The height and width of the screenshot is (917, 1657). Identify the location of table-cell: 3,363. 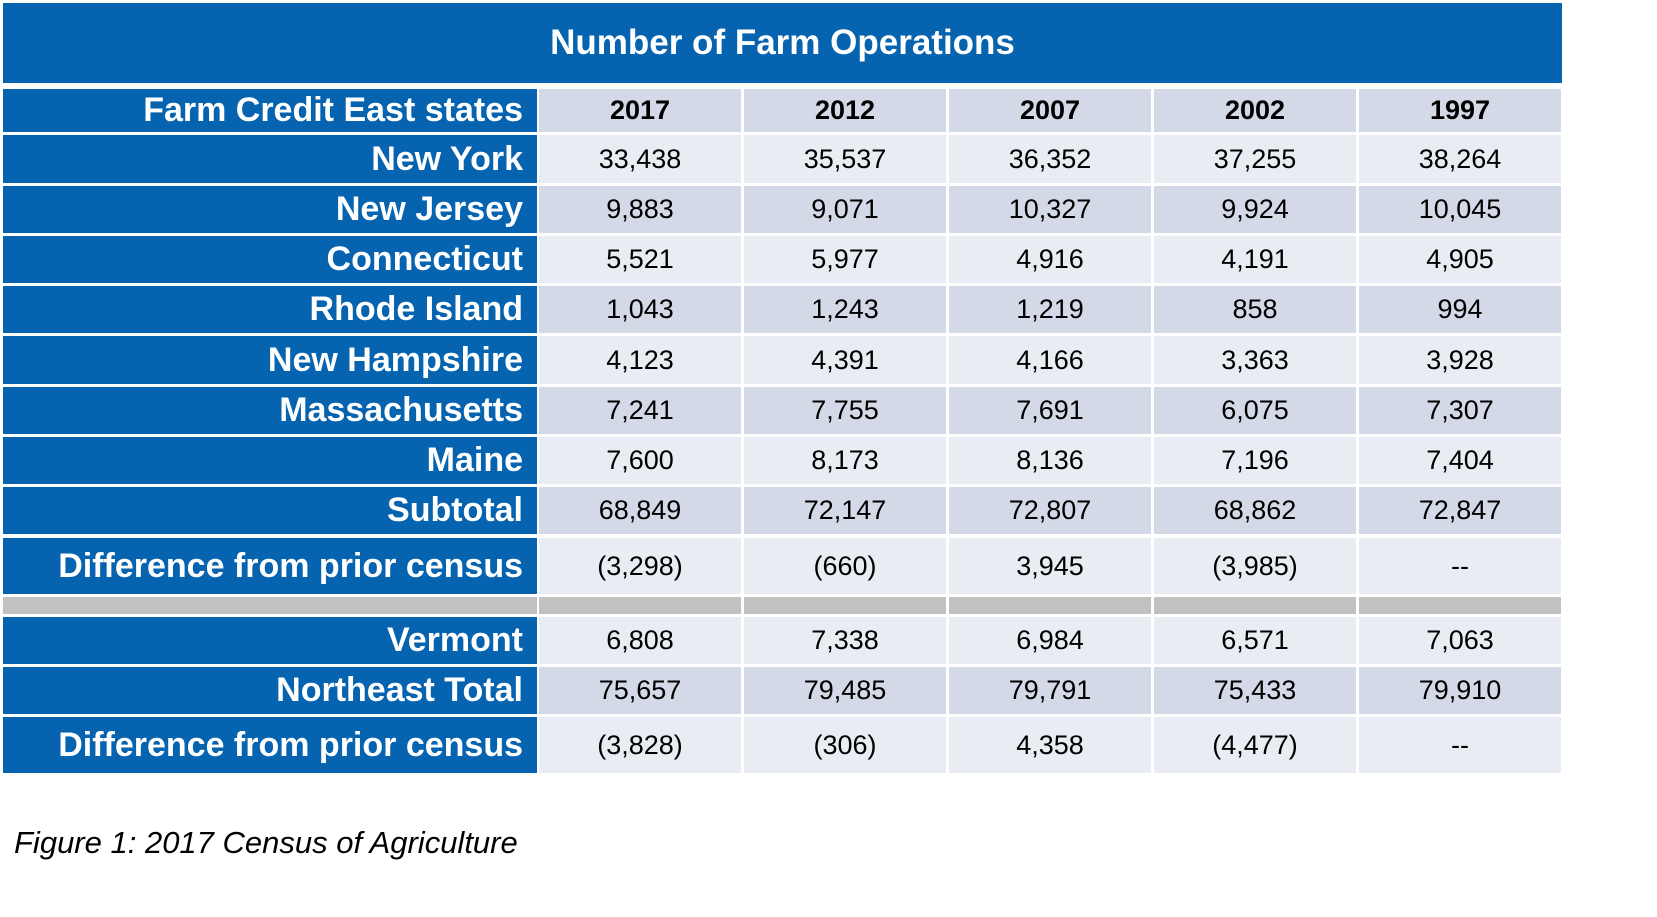
(1255, 360).